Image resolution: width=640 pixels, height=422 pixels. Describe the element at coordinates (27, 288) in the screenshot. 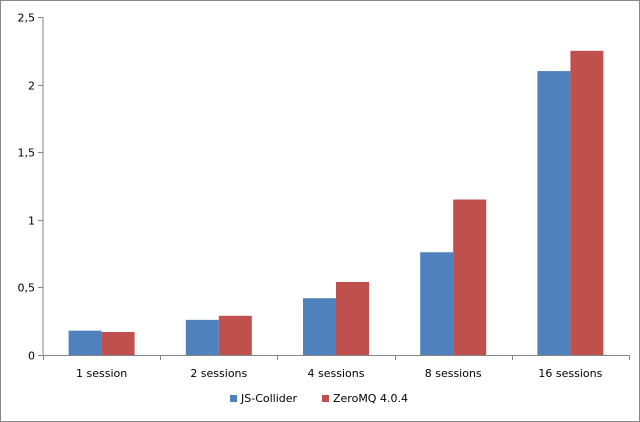

I see `y-tick-label: 0,5` at that location.